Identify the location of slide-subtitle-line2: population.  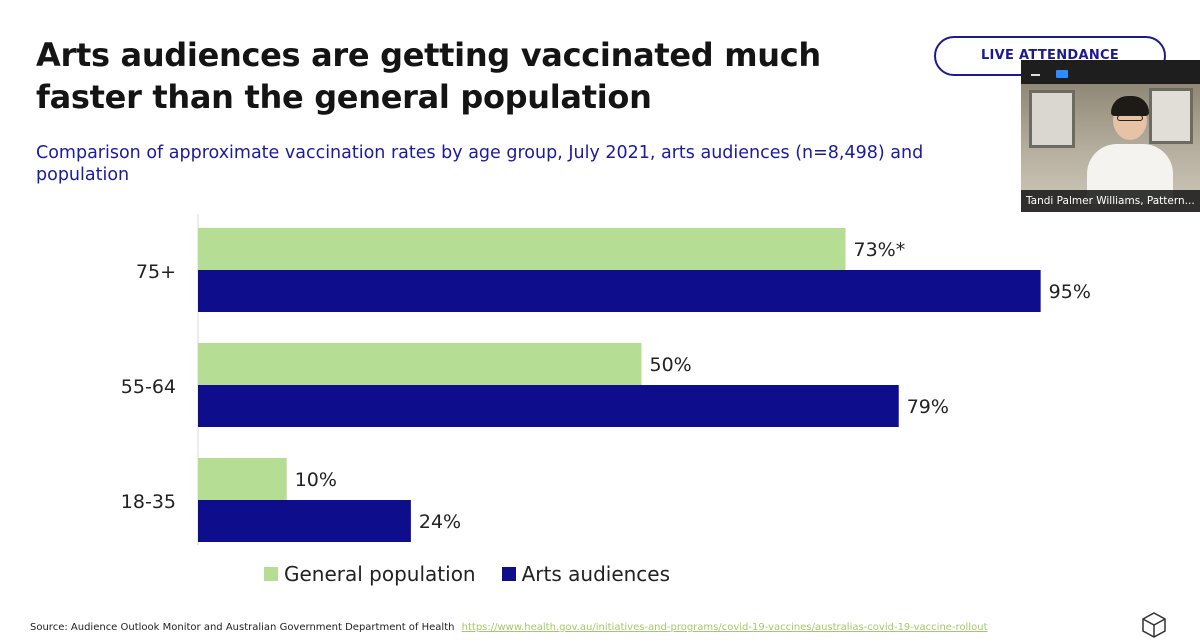
(83, 175).